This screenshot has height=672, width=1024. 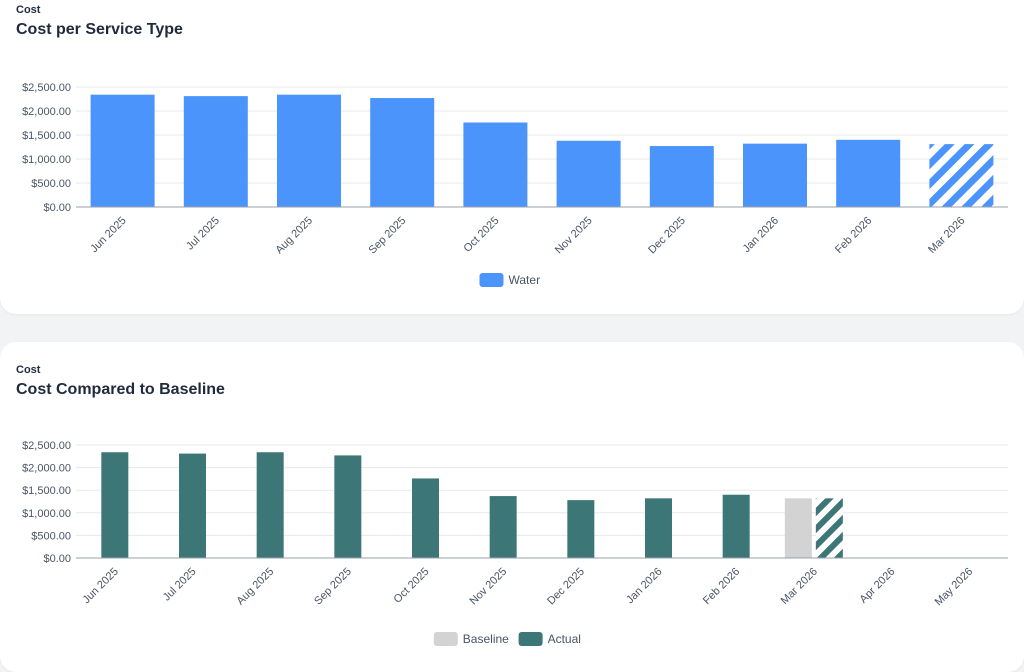 What do you see at coordinates (566, 587) in the screenshot?
I see `x-tick-label: Dec 2025` at bounding box center [566, 587].